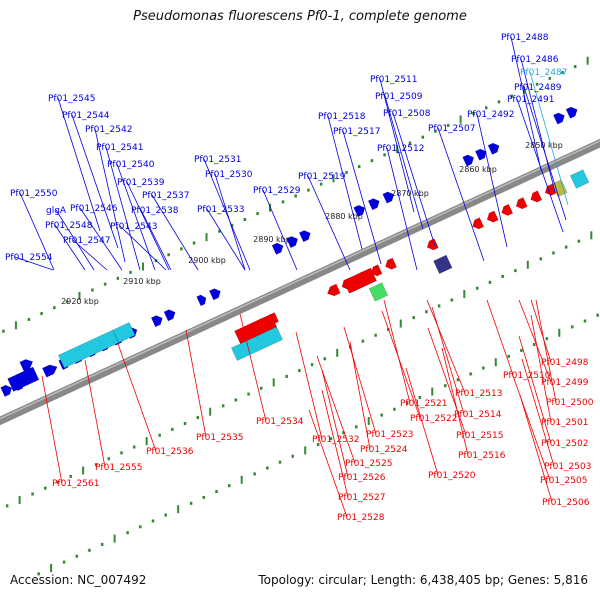 The width and height of the screenshot is (600, 600). Describe the element at coordinates (69, 226) in the screenshot. I see `gene-label: Pf01_2548` at that location.